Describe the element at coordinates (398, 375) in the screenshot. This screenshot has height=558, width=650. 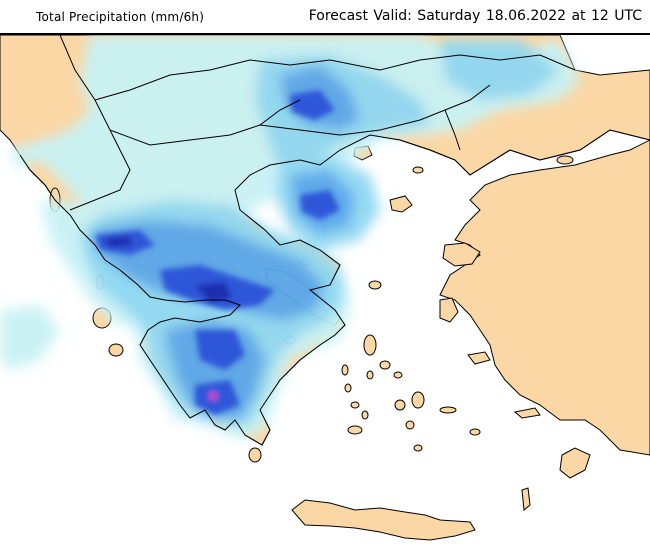
I see `mykonos` at that location.